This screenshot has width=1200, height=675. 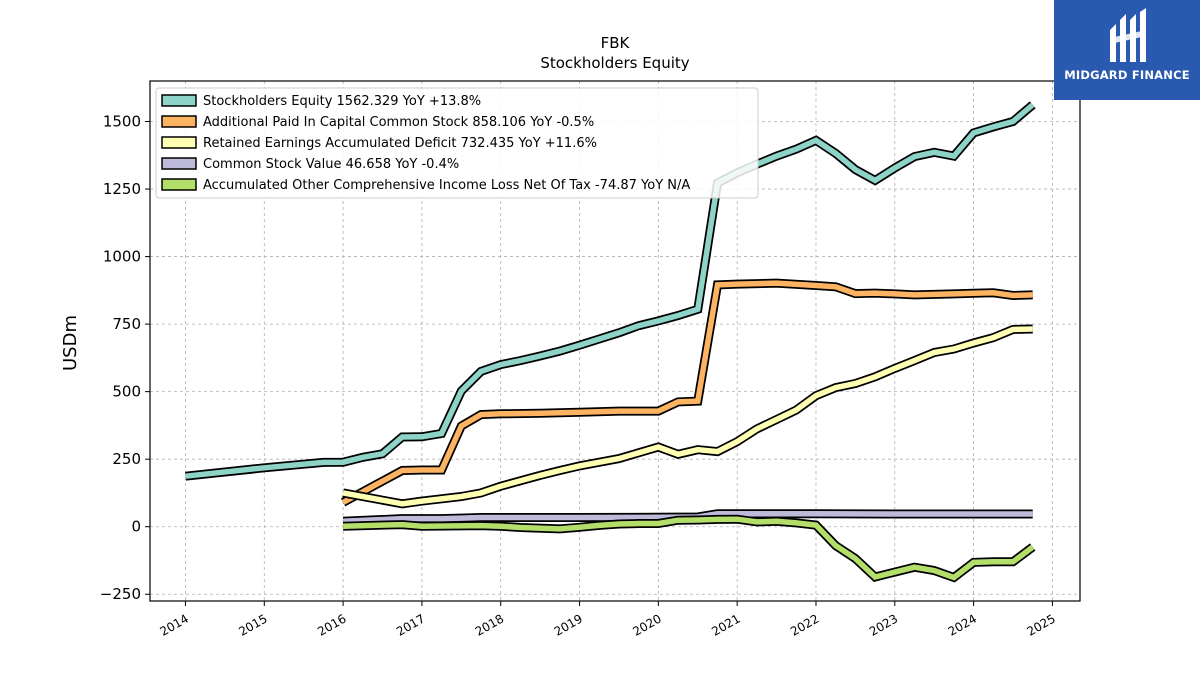 I want to click on midgard-logo-icon, so click(x=1128, y=35).